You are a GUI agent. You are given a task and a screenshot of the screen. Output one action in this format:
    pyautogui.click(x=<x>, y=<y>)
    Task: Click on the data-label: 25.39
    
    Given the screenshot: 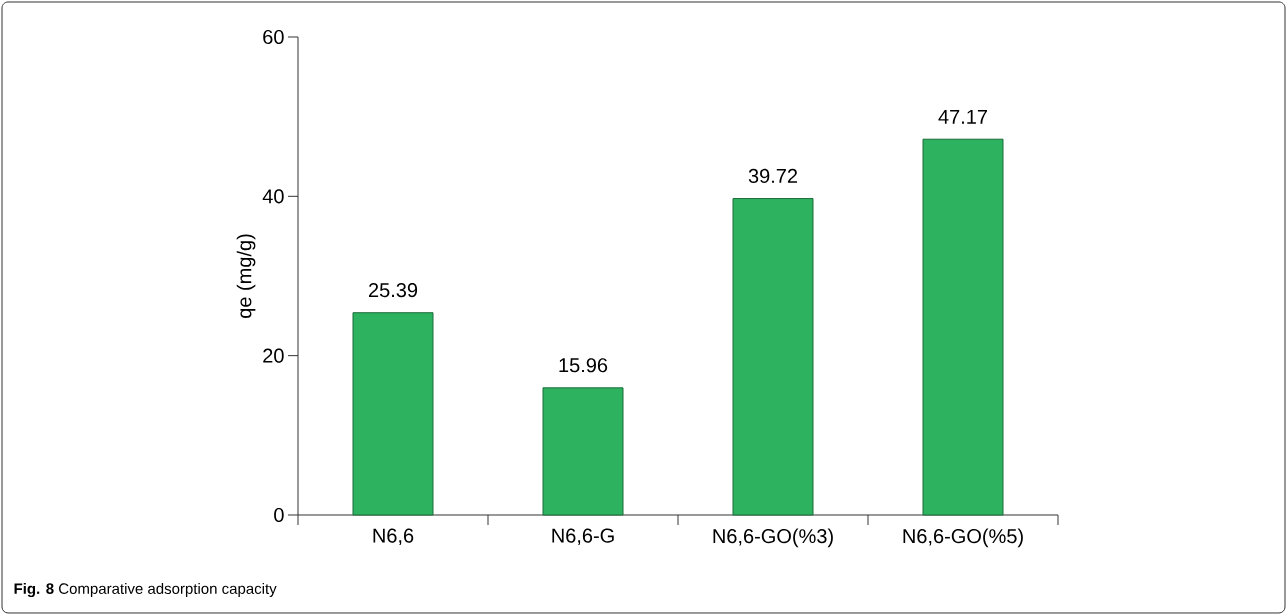 What is the action you would take?
    pyautogui.click(x=393, y=290)
    